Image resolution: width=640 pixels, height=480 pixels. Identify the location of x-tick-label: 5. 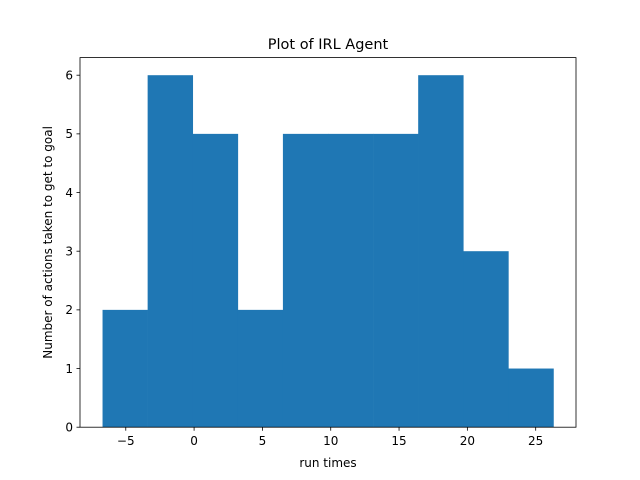
(263, 441).